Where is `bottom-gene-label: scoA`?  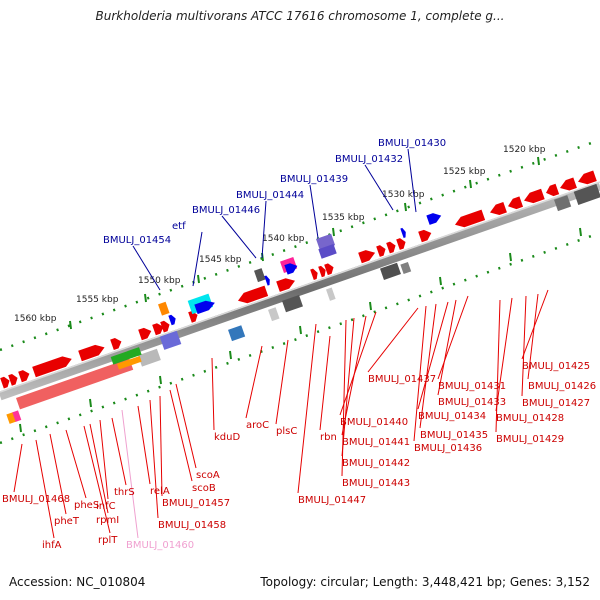 bottom-gene-label: scoA is located at coordinates (208, 475).